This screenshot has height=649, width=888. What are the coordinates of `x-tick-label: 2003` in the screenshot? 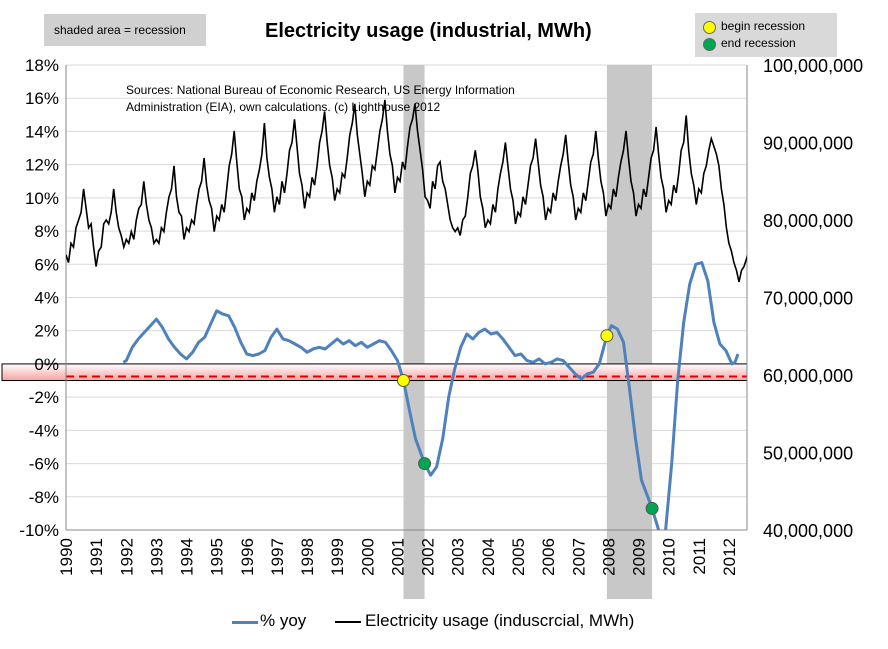 It's located at (458, 557).